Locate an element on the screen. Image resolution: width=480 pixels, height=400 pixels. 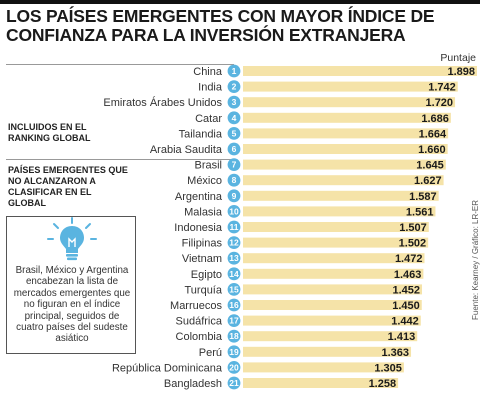
rank-number: 6 is located at coordinates (234, 149).